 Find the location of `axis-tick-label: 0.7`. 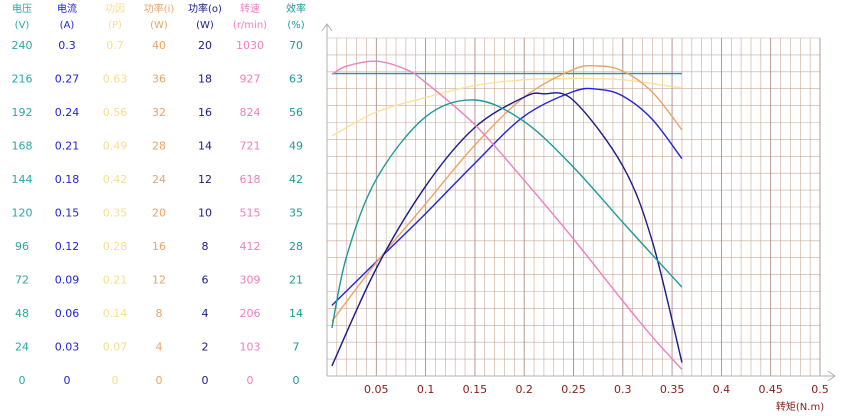

axis-tick-label: 0.7 is located at coordinates (115, 45).